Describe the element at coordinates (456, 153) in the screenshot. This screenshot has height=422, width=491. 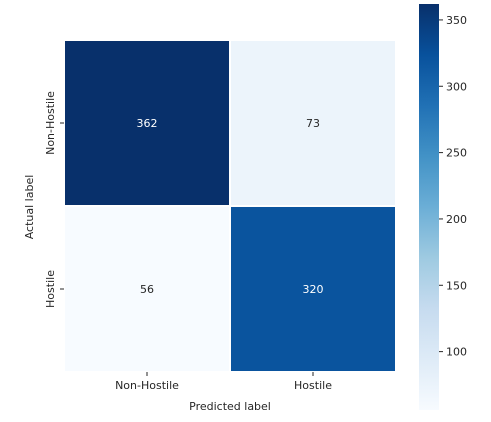
I see `colorbar-tick-label: 250` at that location.